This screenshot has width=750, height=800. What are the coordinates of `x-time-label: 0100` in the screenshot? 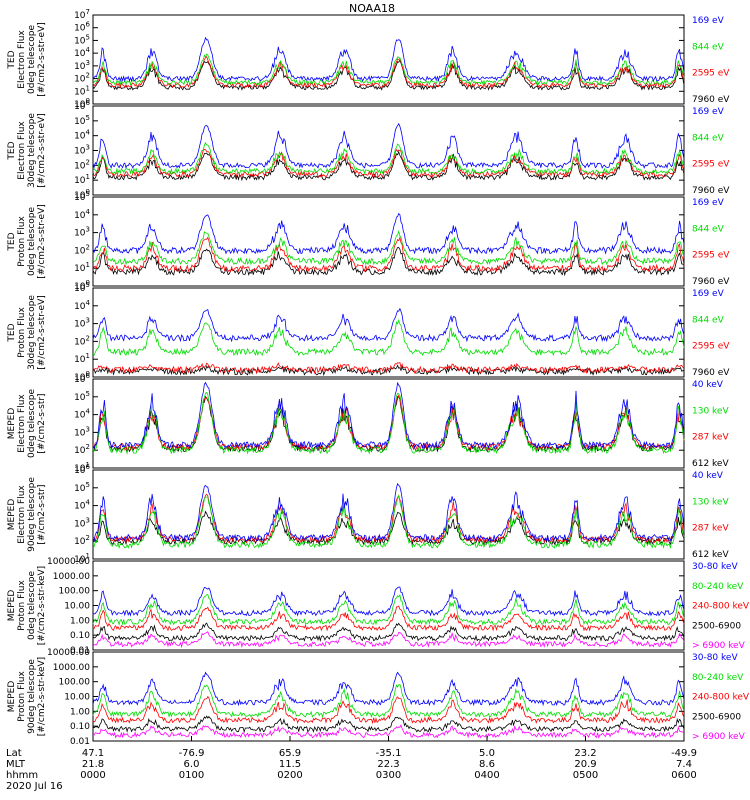 It's located at (191, 775).